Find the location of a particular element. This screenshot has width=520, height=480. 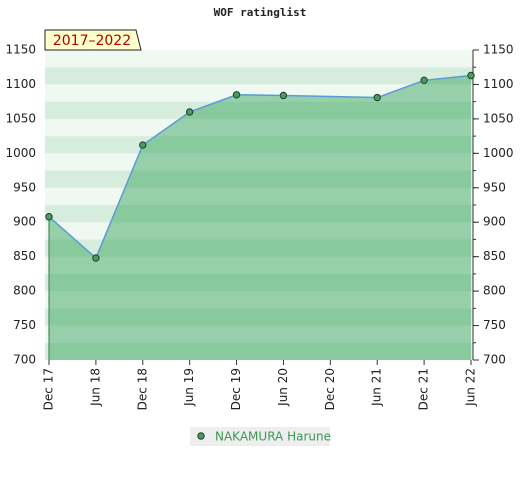

chart-title: WOF ratinglist is located at coordinates (260, 12).